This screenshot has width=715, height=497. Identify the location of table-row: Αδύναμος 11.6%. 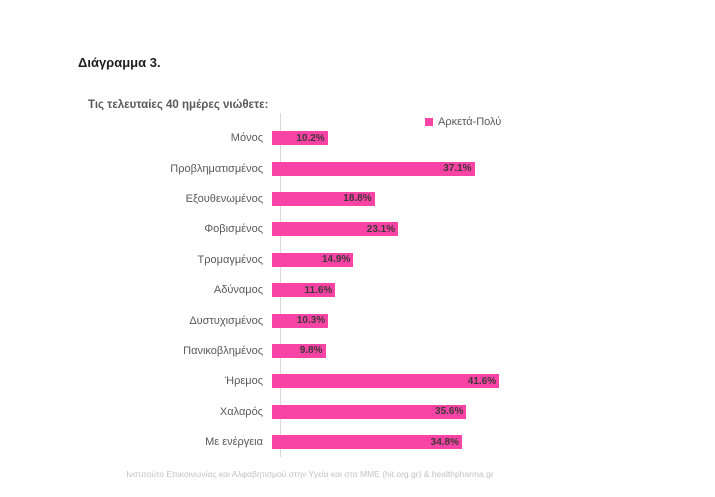
(300, 290).